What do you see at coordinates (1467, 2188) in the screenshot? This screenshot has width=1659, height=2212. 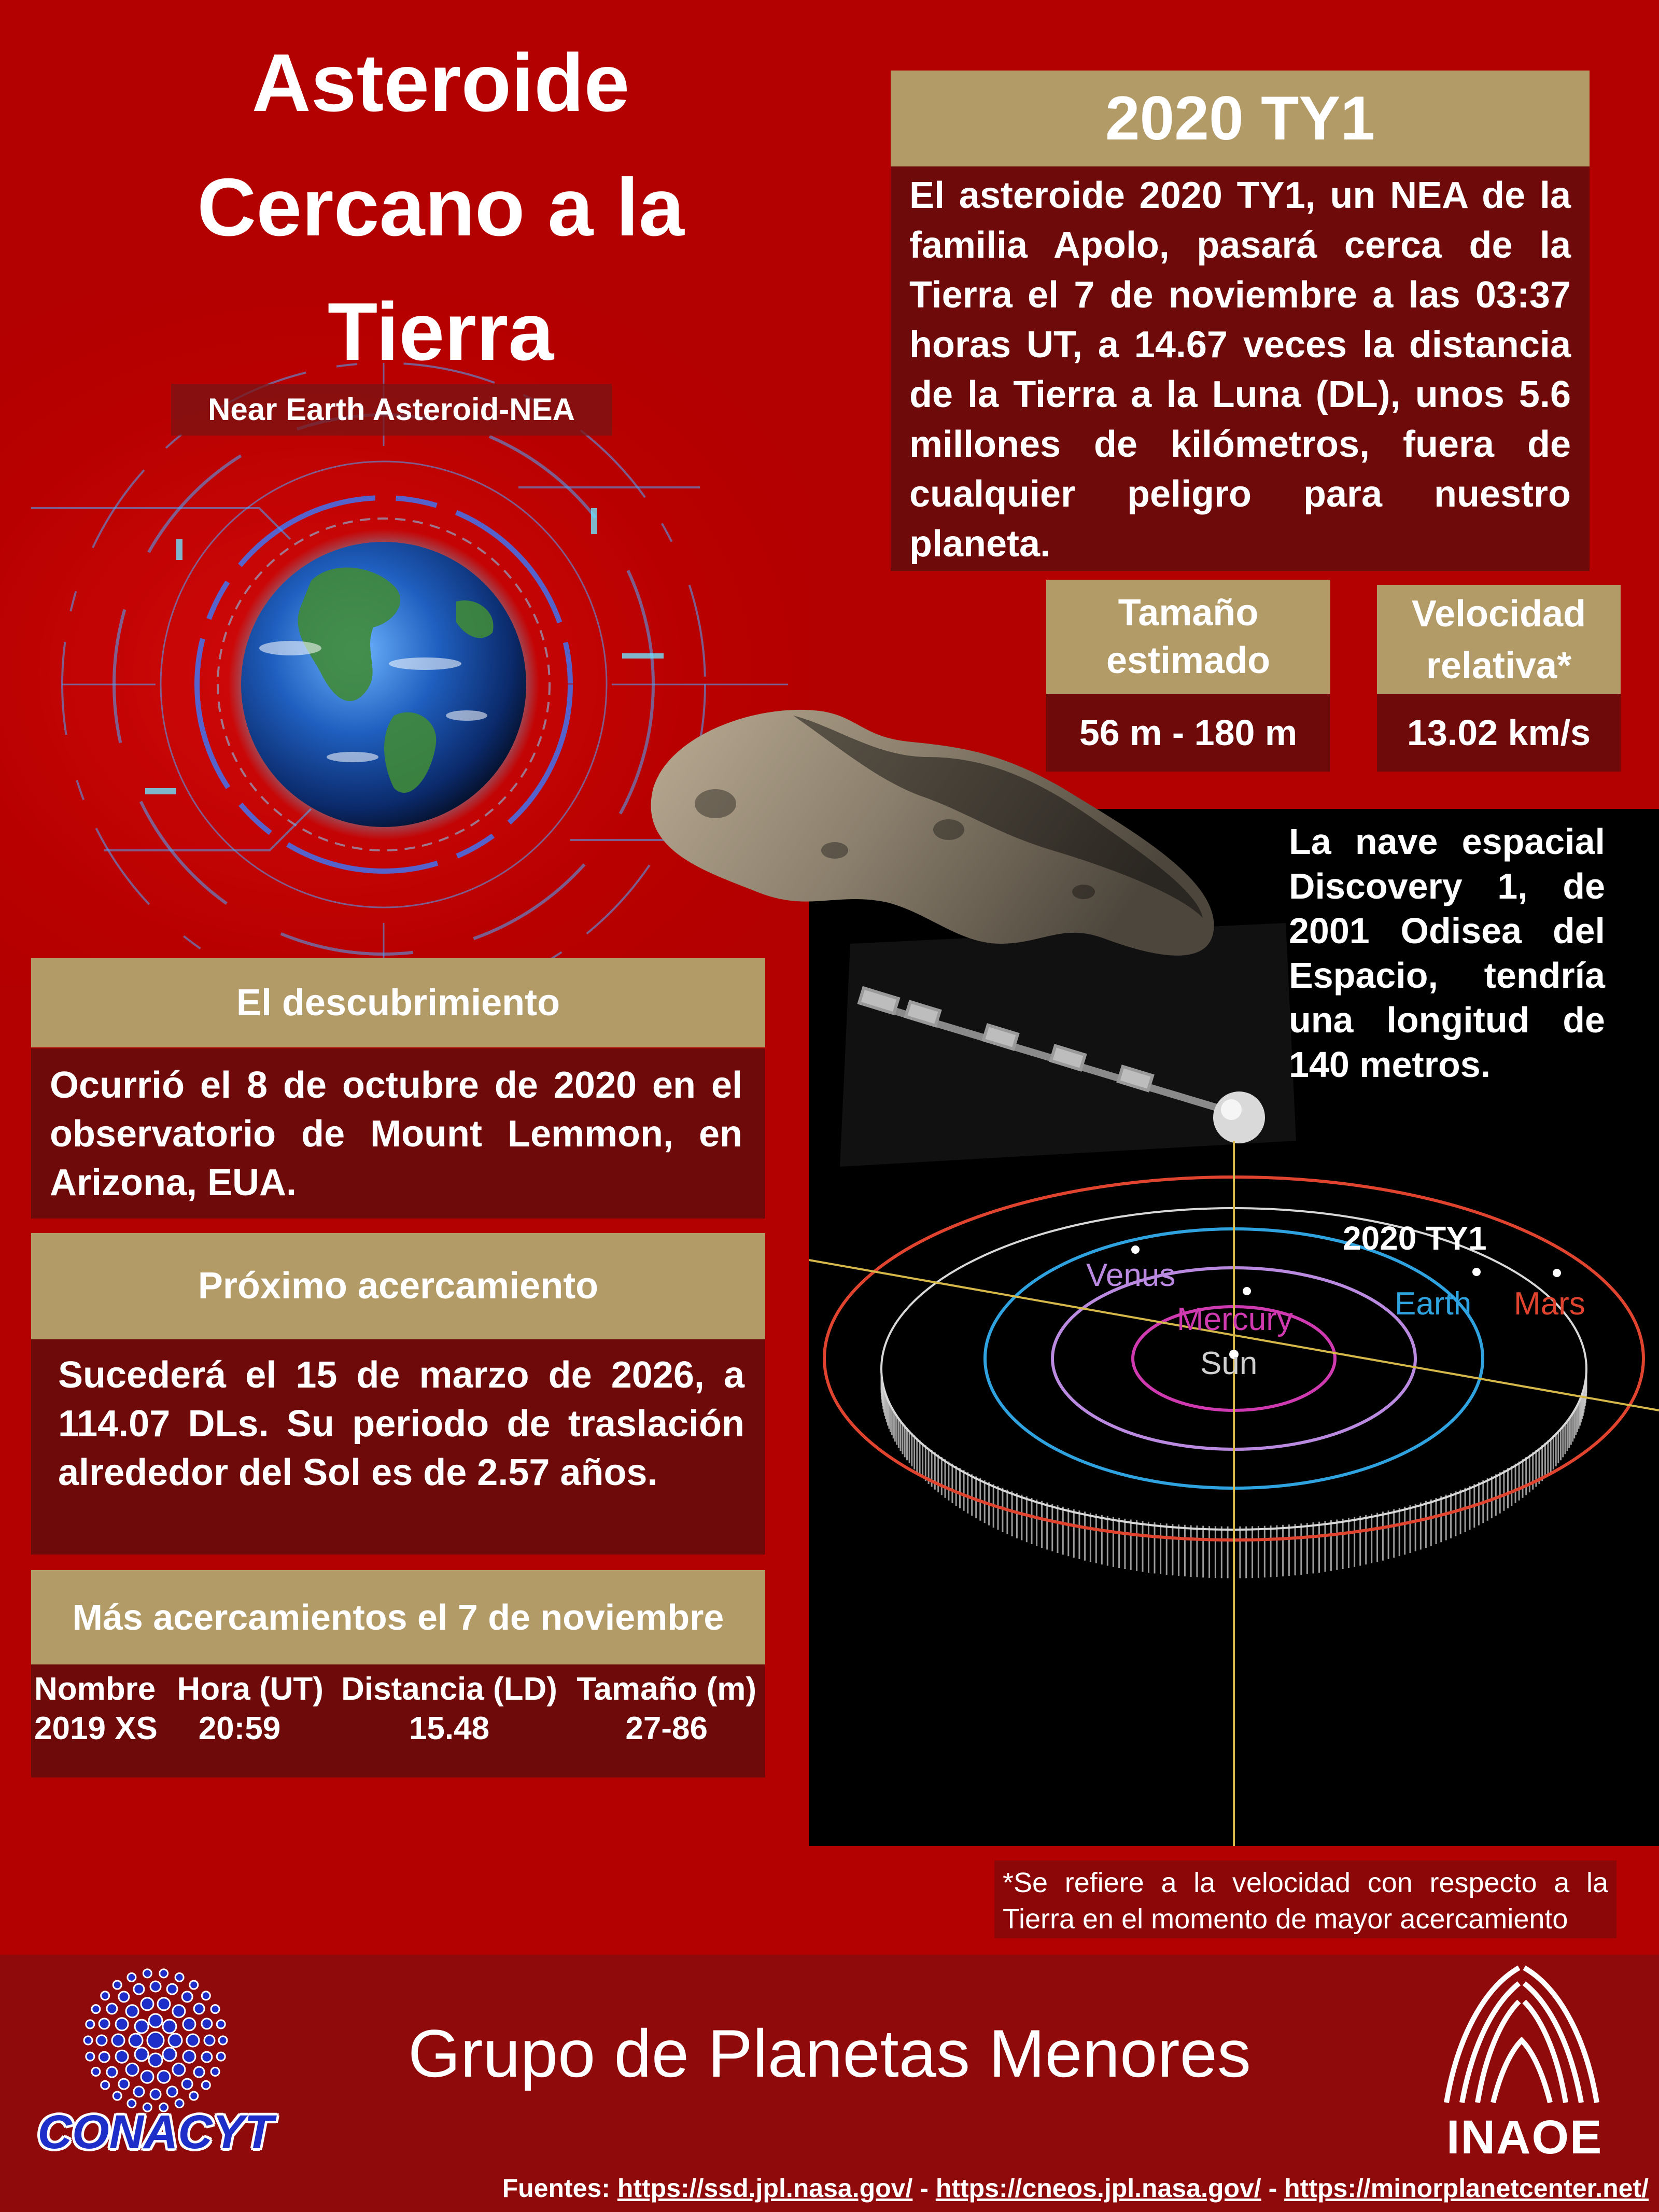 I see `source-link-mpc: https://minorplanetcenter.net/` at bounding box center [1467, 2188].